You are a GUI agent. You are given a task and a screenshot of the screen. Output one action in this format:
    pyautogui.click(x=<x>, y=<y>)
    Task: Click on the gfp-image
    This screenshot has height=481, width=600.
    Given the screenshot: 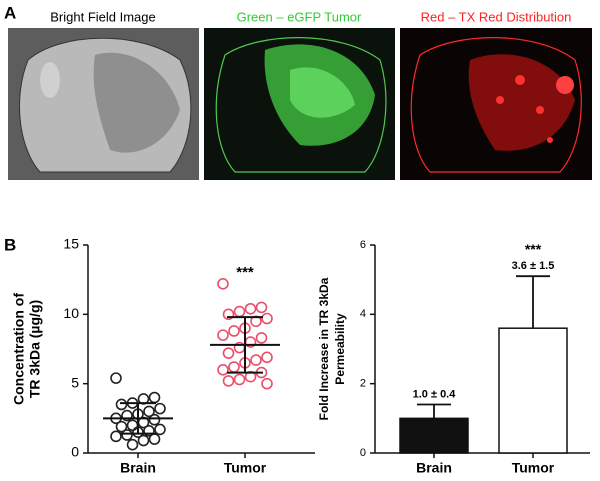 What is the action you would take?
    pyautogui.click(x=299, y=104)
    